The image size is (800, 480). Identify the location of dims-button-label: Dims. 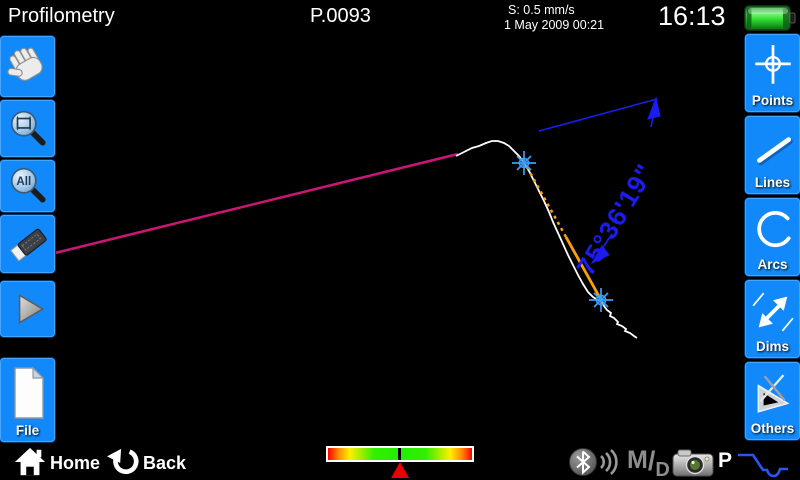
(772, 346).